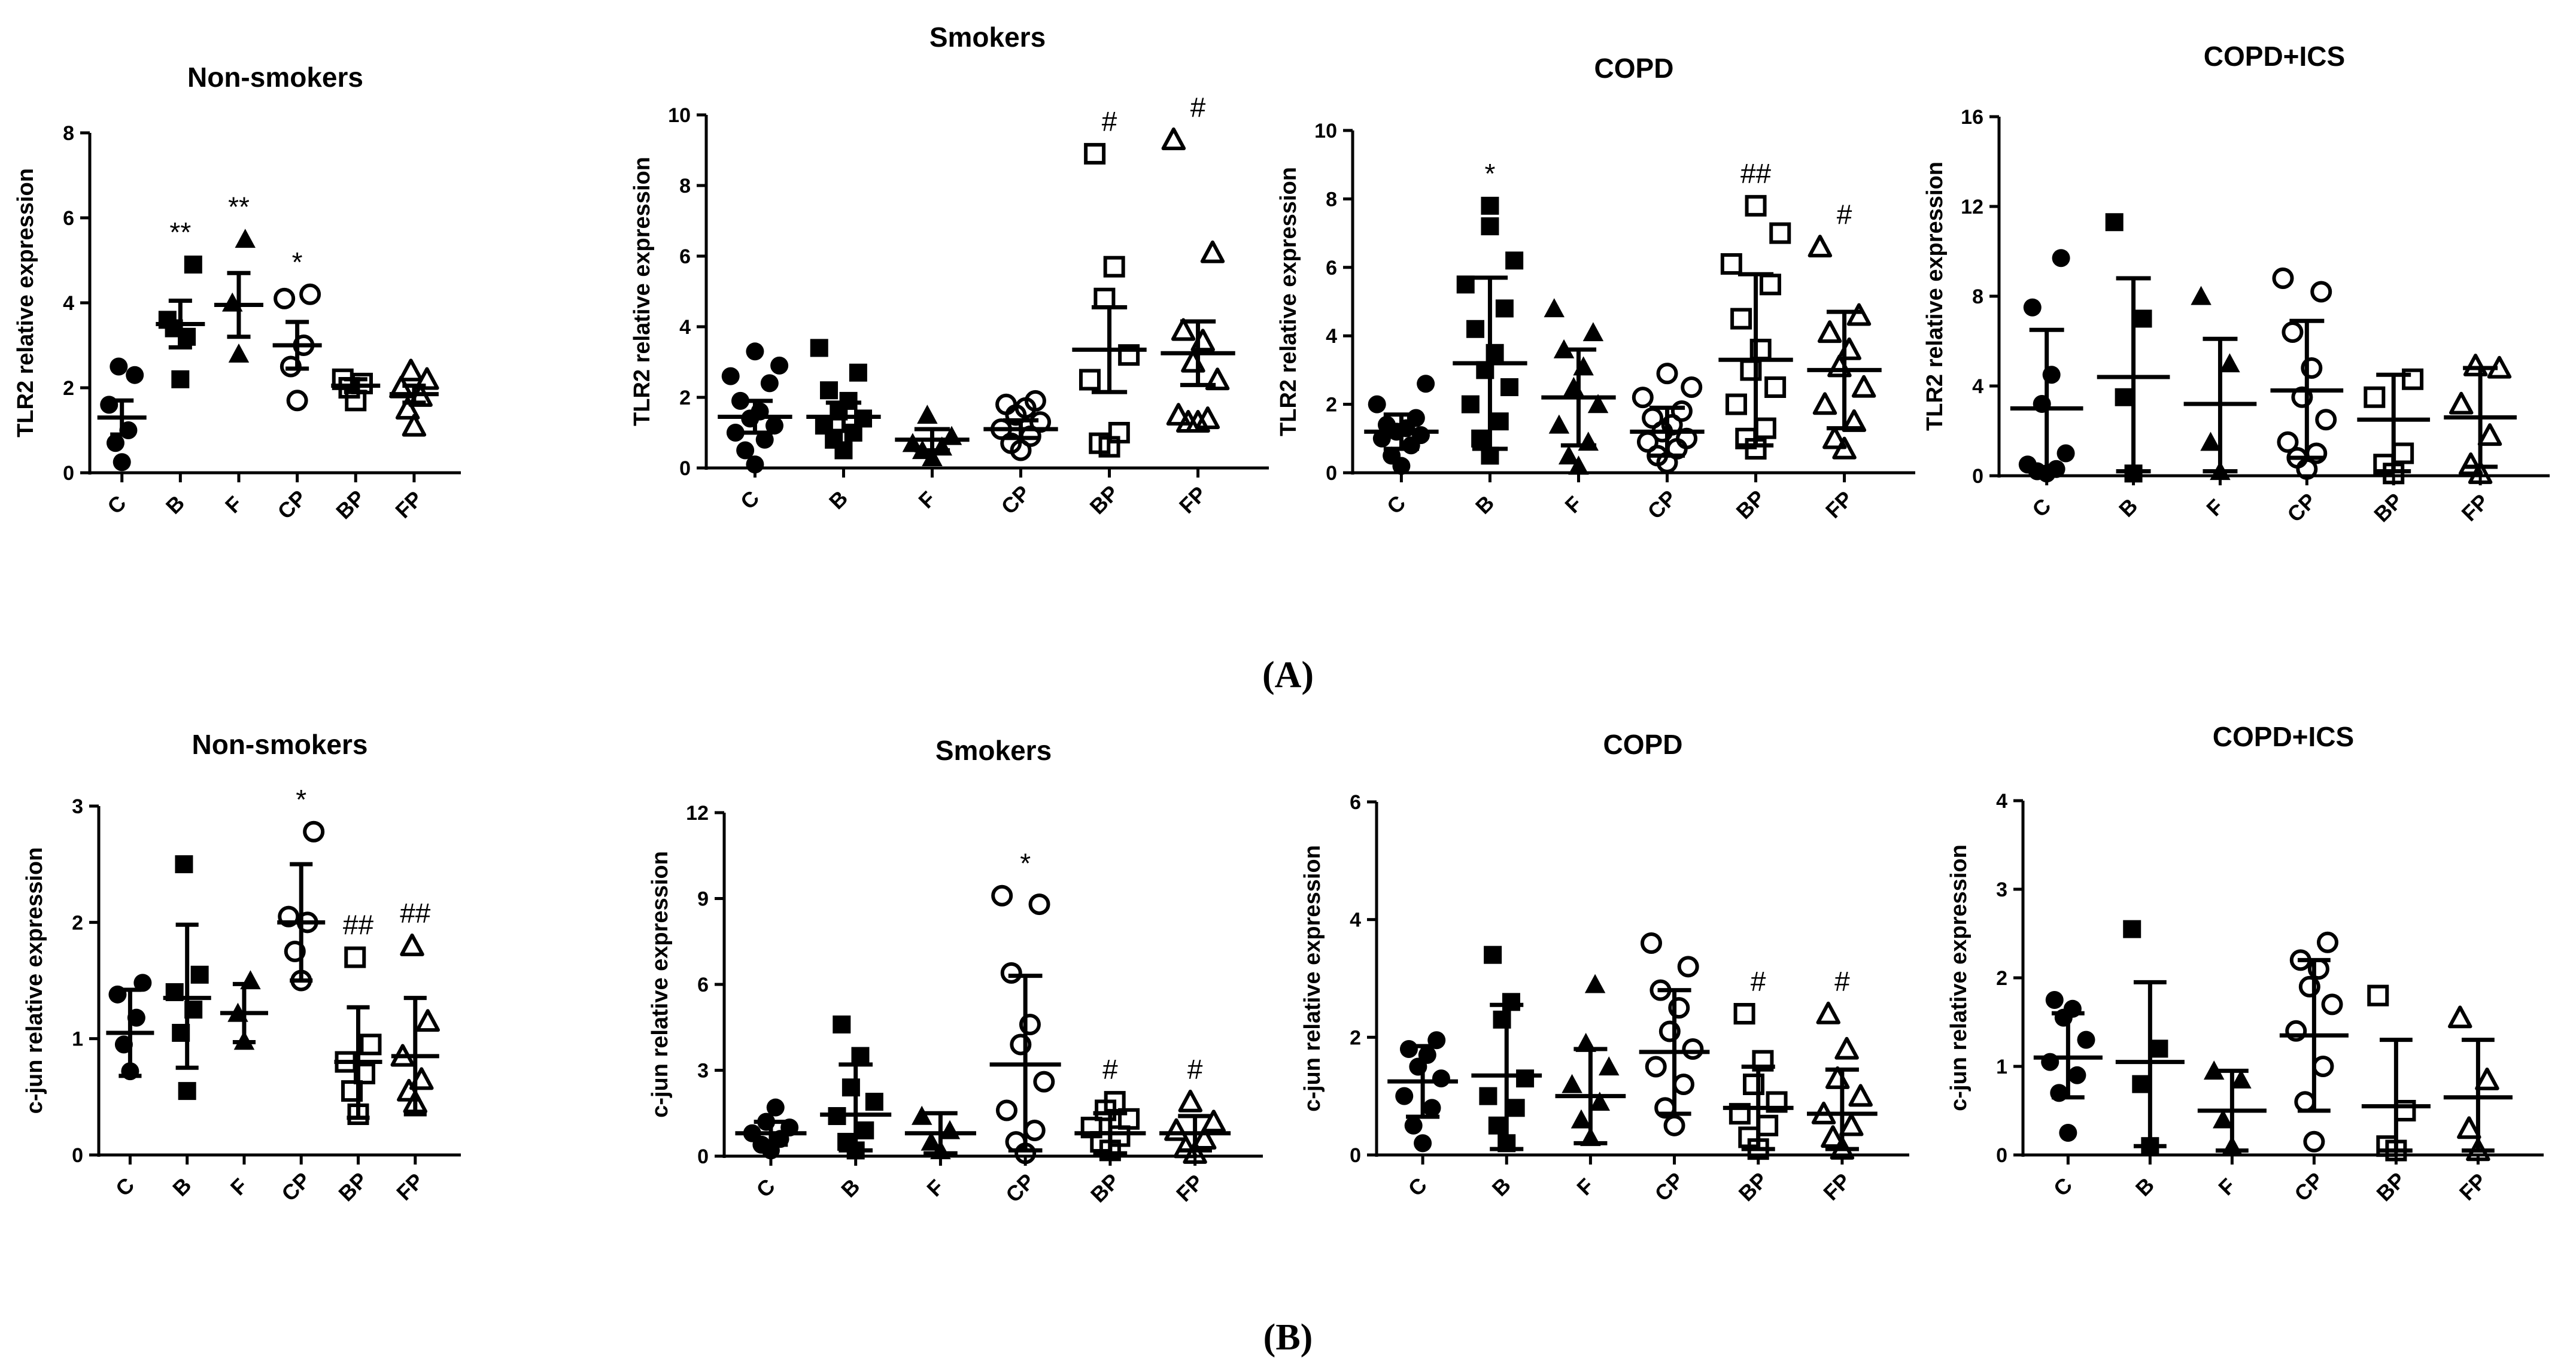  What do you see at coordinates (77, 807) in the screenshot?
I see `y-tick-label: 3` at bounding box center [77, 807].